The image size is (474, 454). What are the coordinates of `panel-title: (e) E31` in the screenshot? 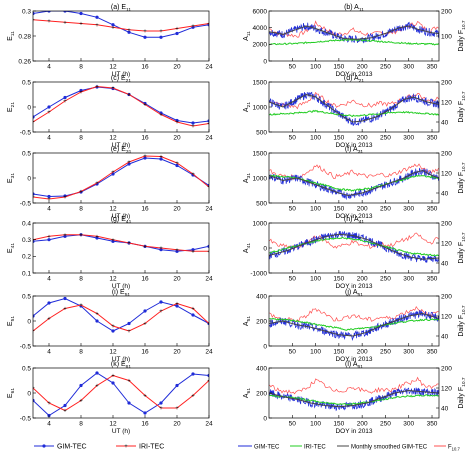 It's located at (121, 150).